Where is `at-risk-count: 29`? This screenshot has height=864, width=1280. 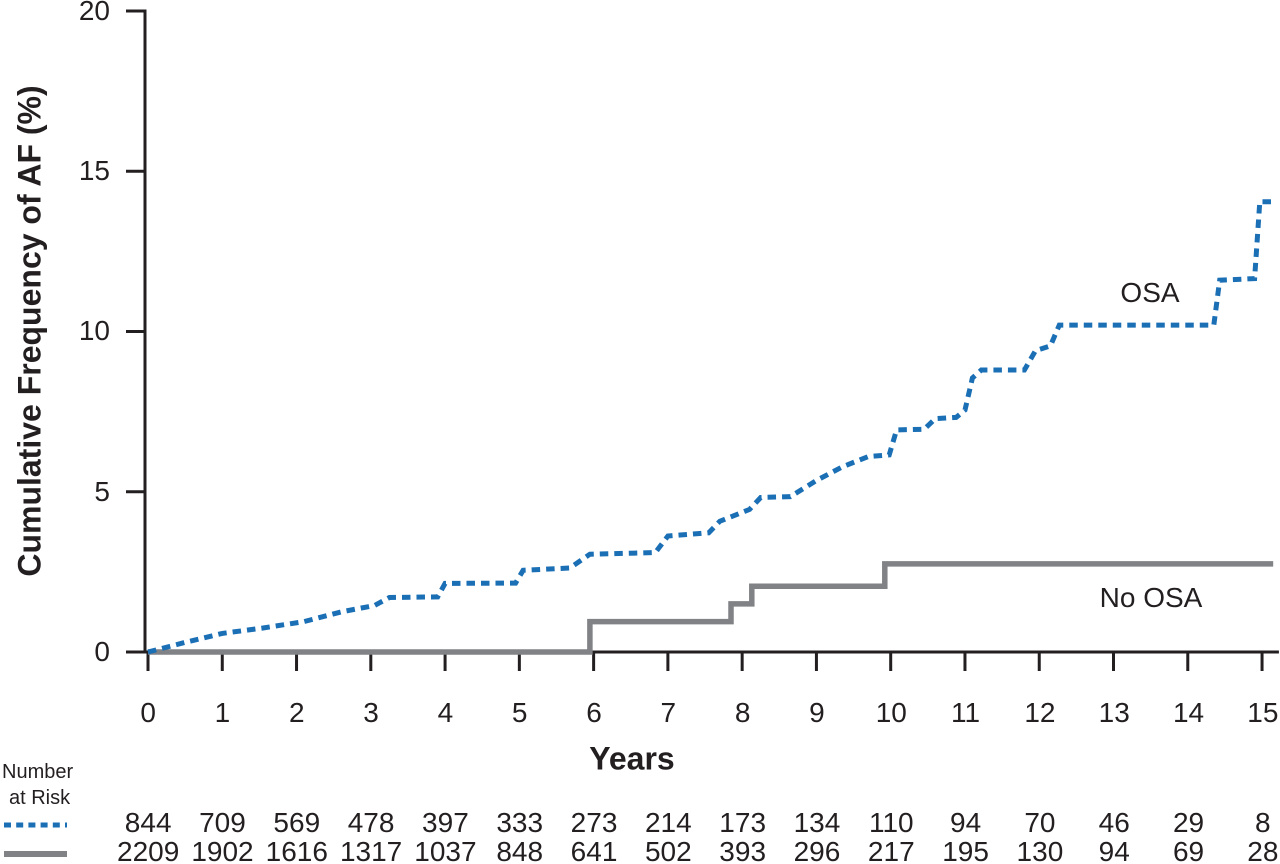
at-risk-count: 29 is located at coordinates (1188, 822).